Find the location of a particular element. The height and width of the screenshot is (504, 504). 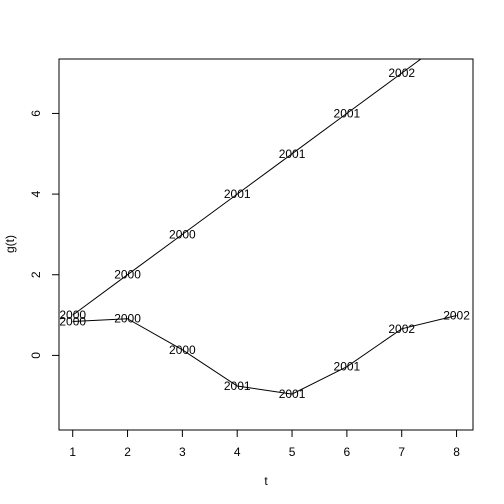

x-tick-label: 4 is located at coordinates (237, 452).